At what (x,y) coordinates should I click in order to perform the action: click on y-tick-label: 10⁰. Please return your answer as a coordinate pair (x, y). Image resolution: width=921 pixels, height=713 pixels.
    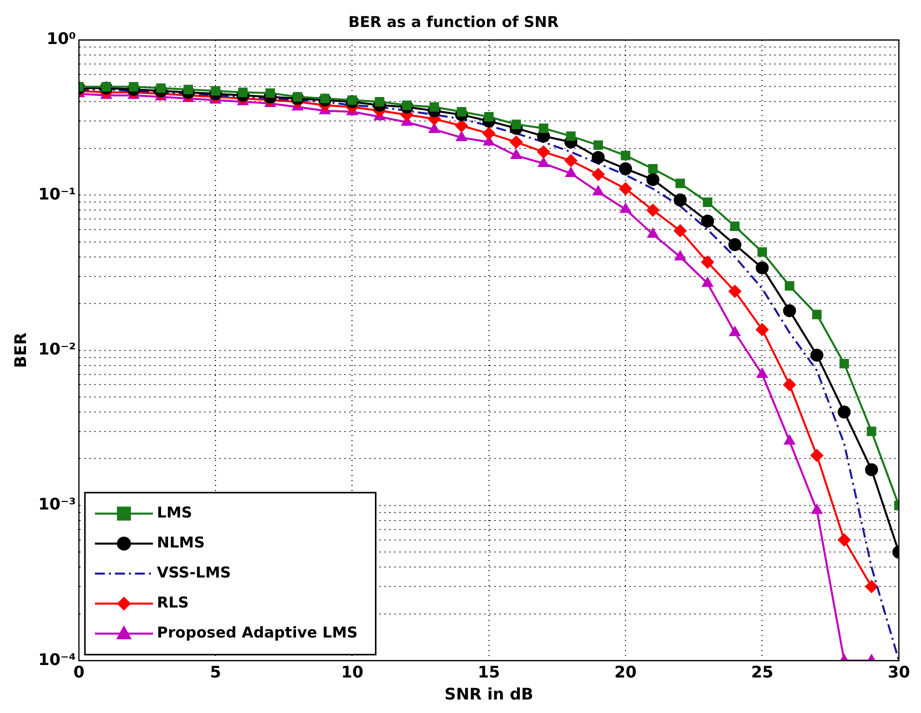
    Looking at the image, I should click on (61, 38).